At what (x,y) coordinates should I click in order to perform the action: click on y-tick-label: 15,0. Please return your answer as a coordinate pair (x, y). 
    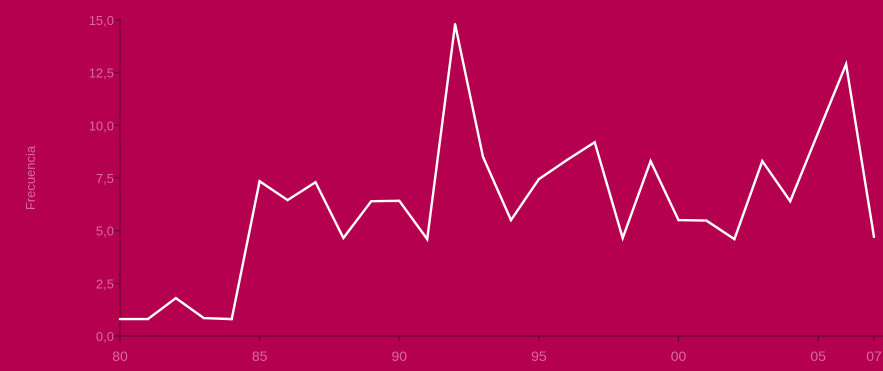
    Looking at the image, I should click on (101, 20).